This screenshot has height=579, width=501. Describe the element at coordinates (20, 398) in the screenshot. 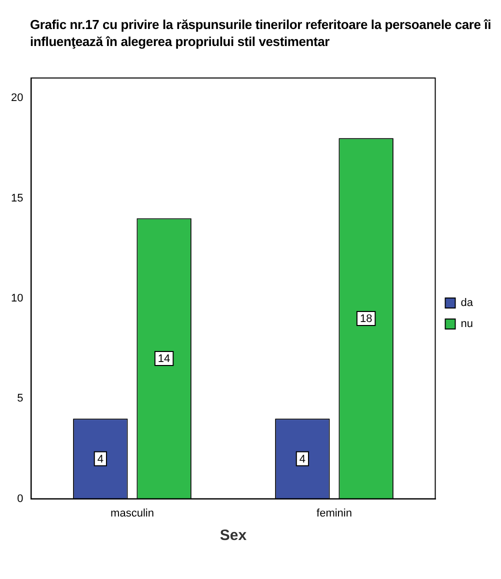

I see `y-tick-label: 5` at that location.